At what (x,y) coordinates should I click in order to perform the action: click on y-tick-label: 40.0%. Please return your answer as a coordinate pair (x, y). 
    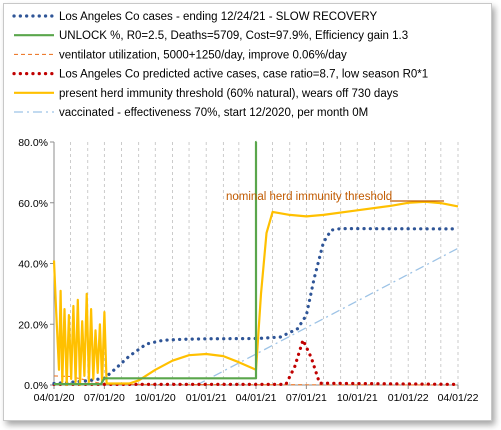
    Looking at the image, I should click on (33, 265).